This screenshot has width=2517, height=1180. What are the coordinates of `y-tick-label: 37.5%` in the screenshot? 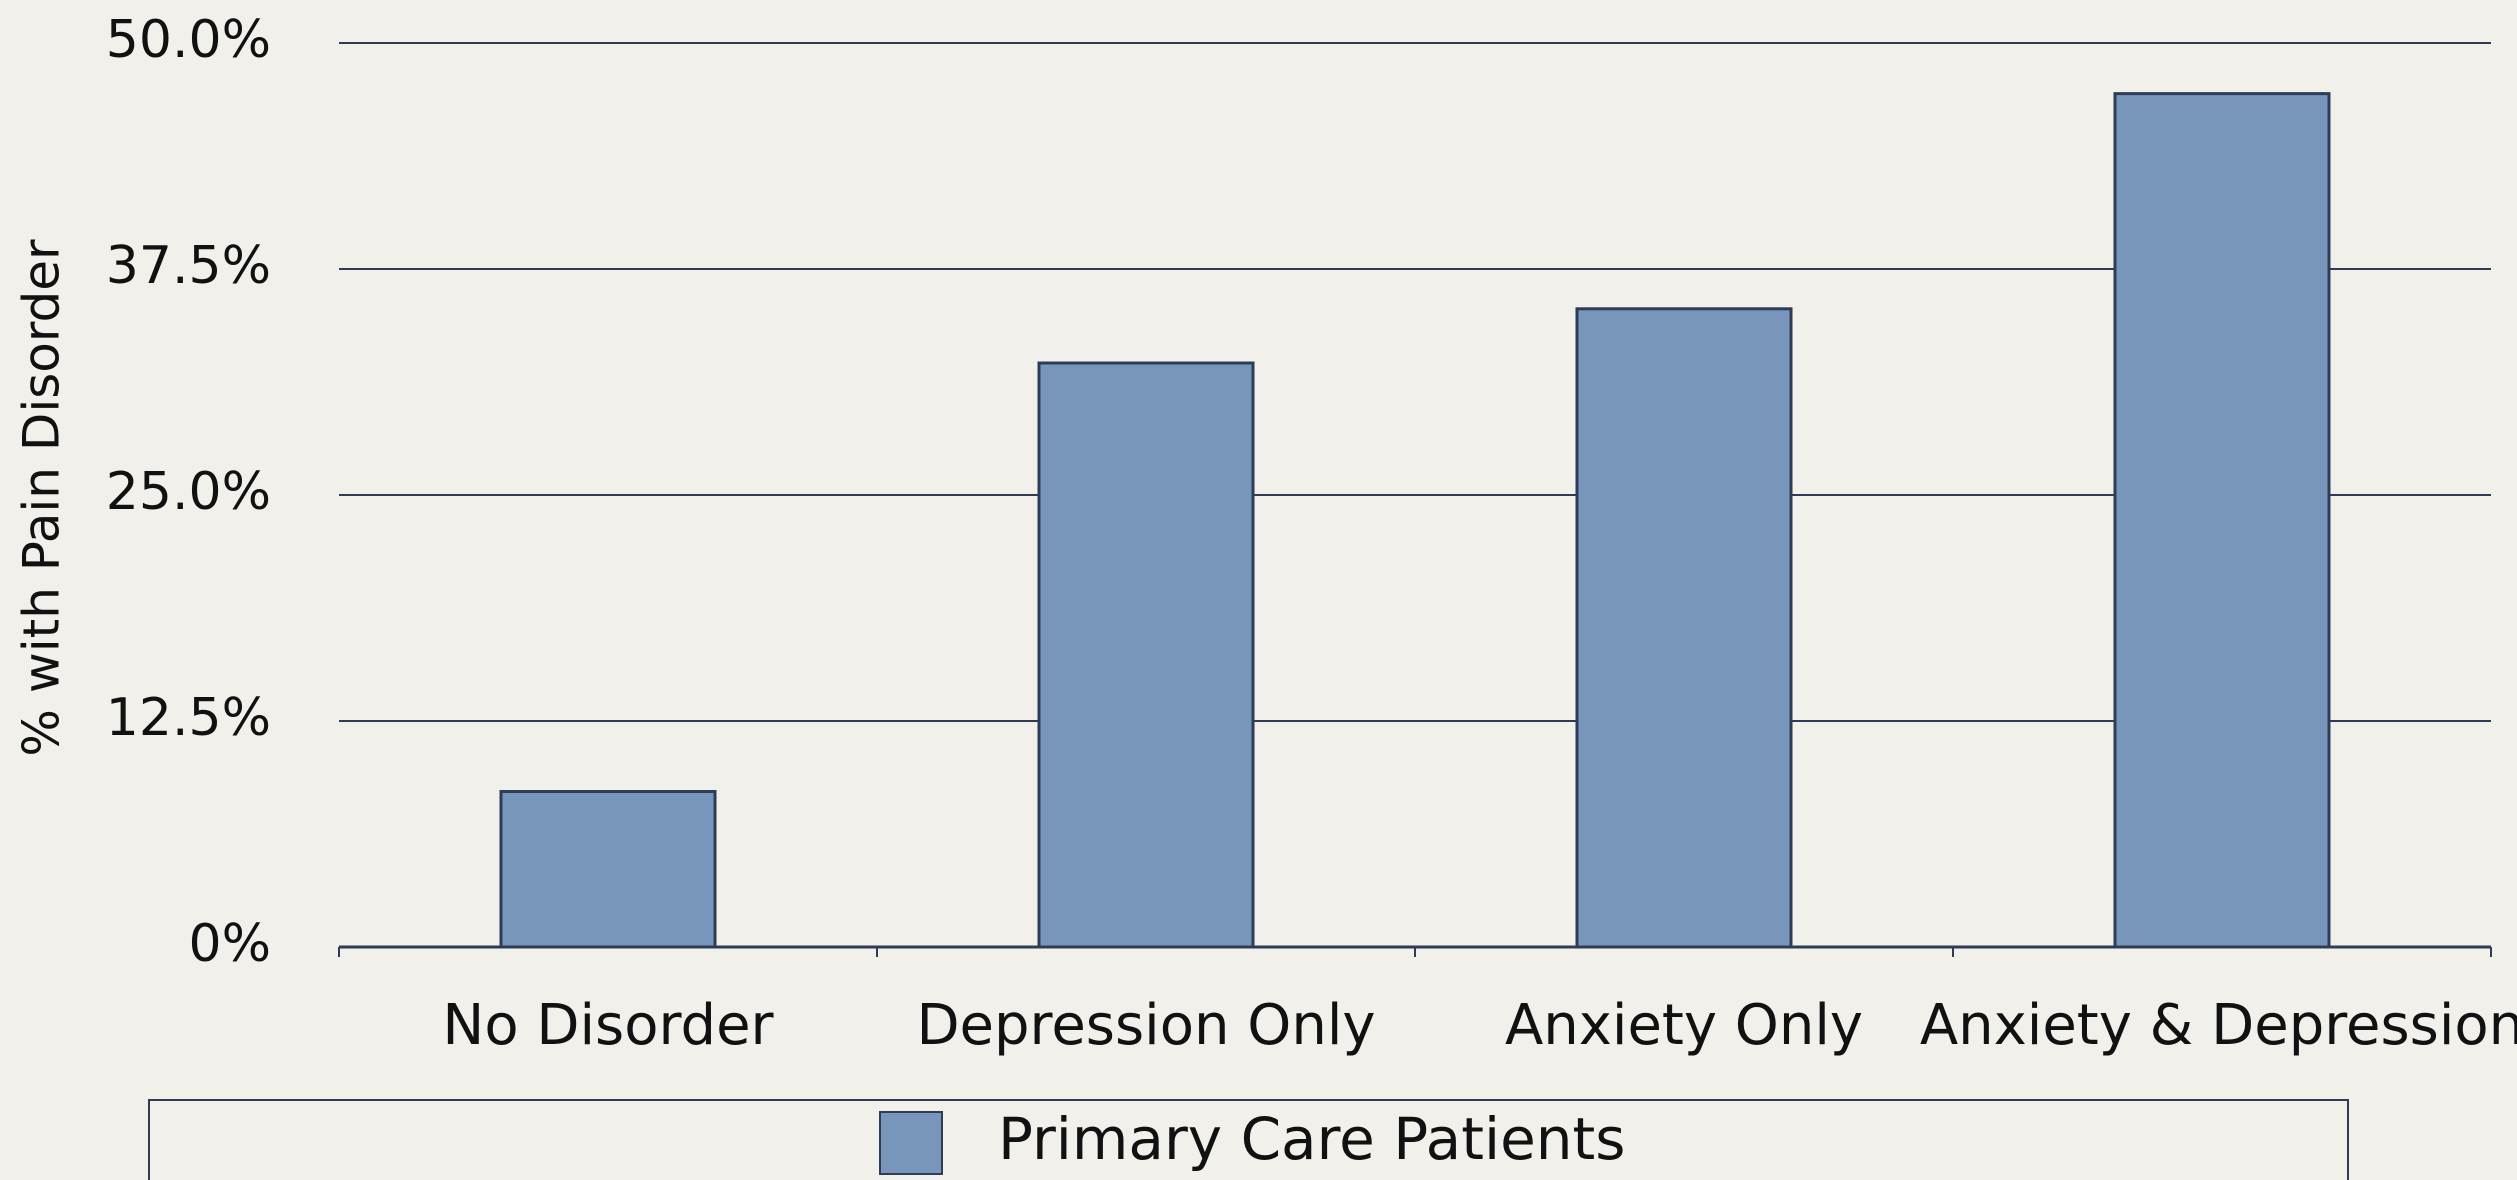 It's located at (188, 266).